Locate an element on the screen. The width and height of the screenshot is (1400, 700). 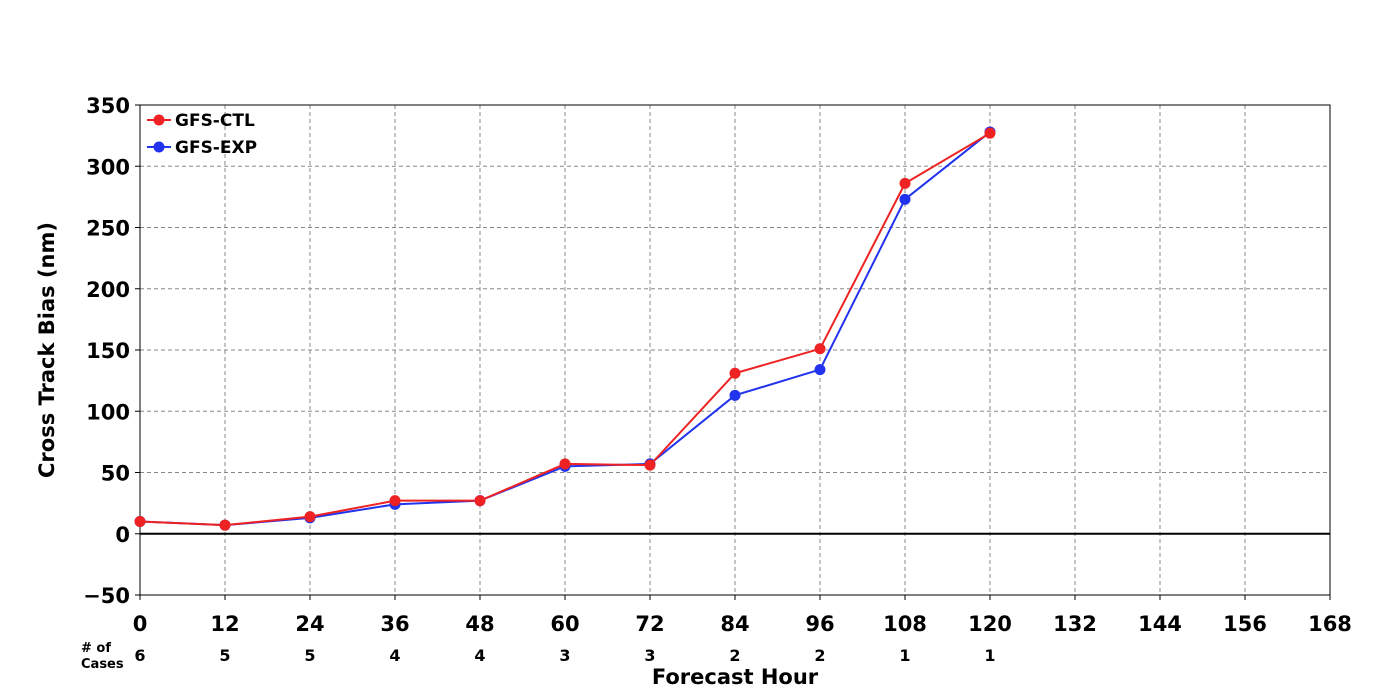
y-tick-label: 150 is located at coordinates (108, 351).